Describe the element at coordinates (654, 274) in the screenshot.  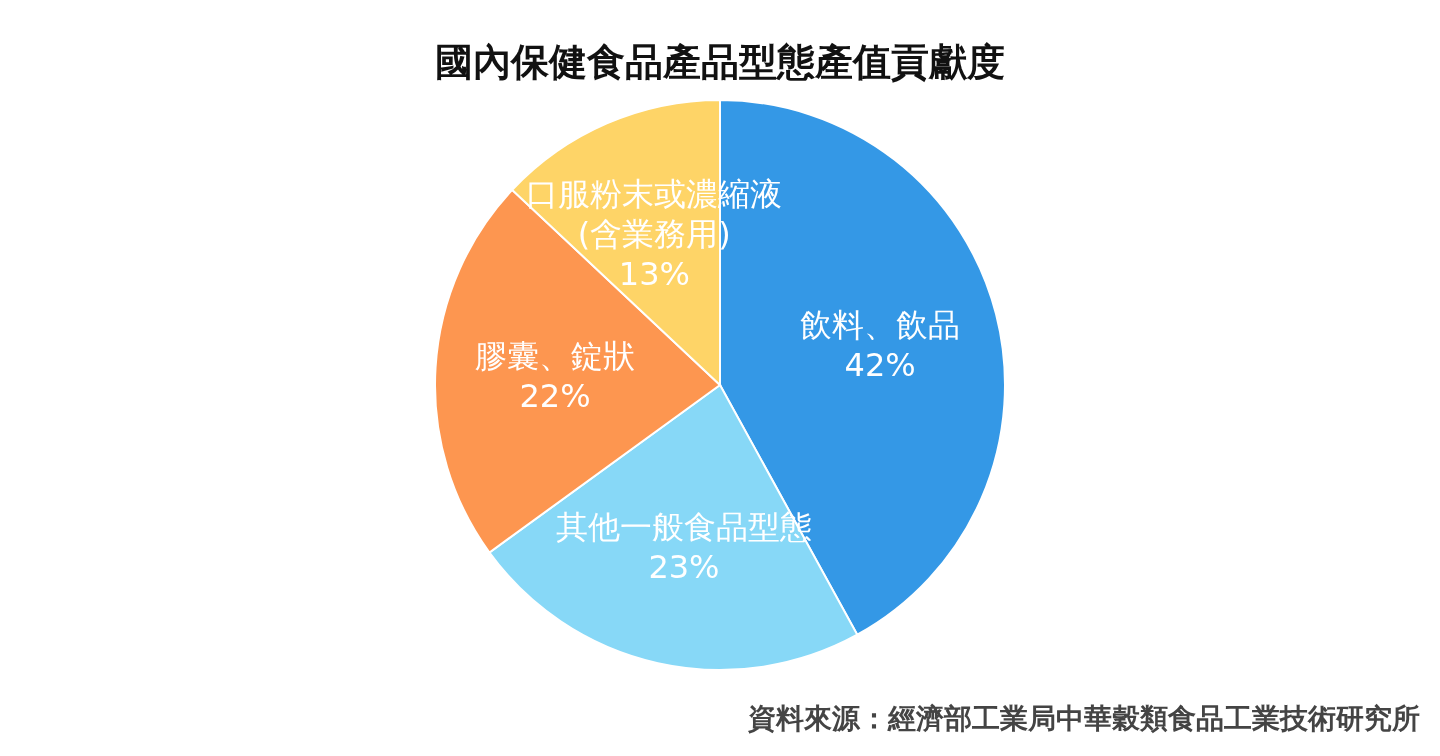
I see `data-label: 13%` at that location.